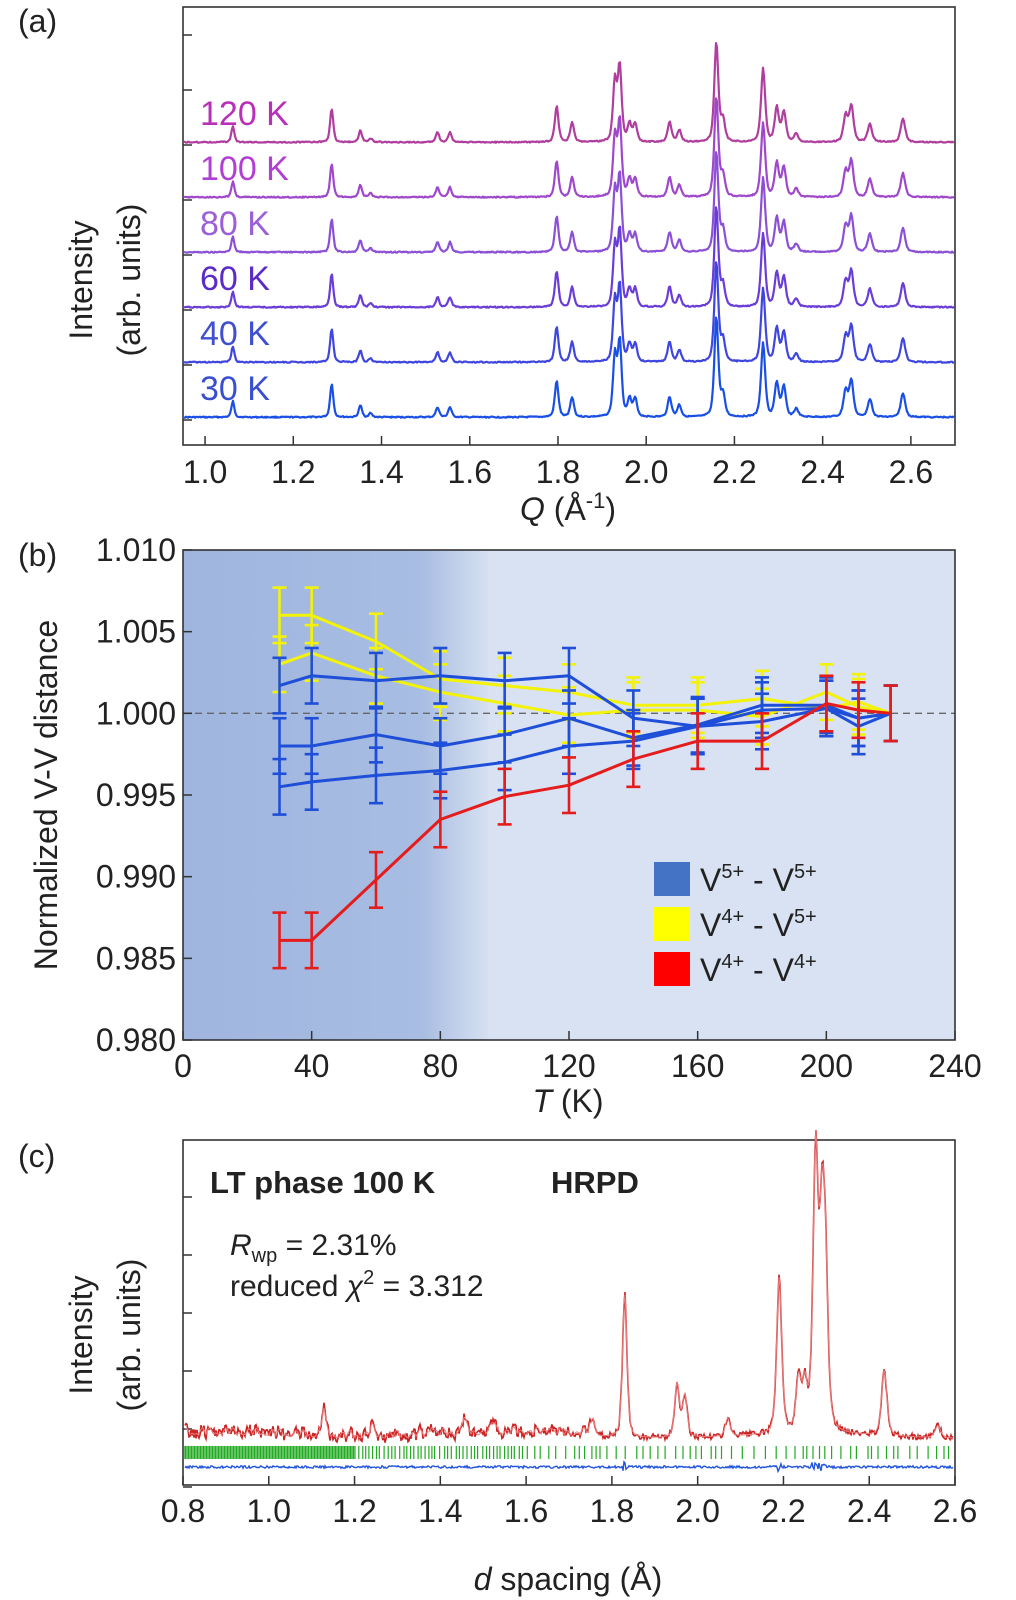 This screenshot has width=1016, height=1600. Describe the element at coordinates (205, 472) in the screenshot. I see `panel-a-x-tick-label: 1.0` at that location.